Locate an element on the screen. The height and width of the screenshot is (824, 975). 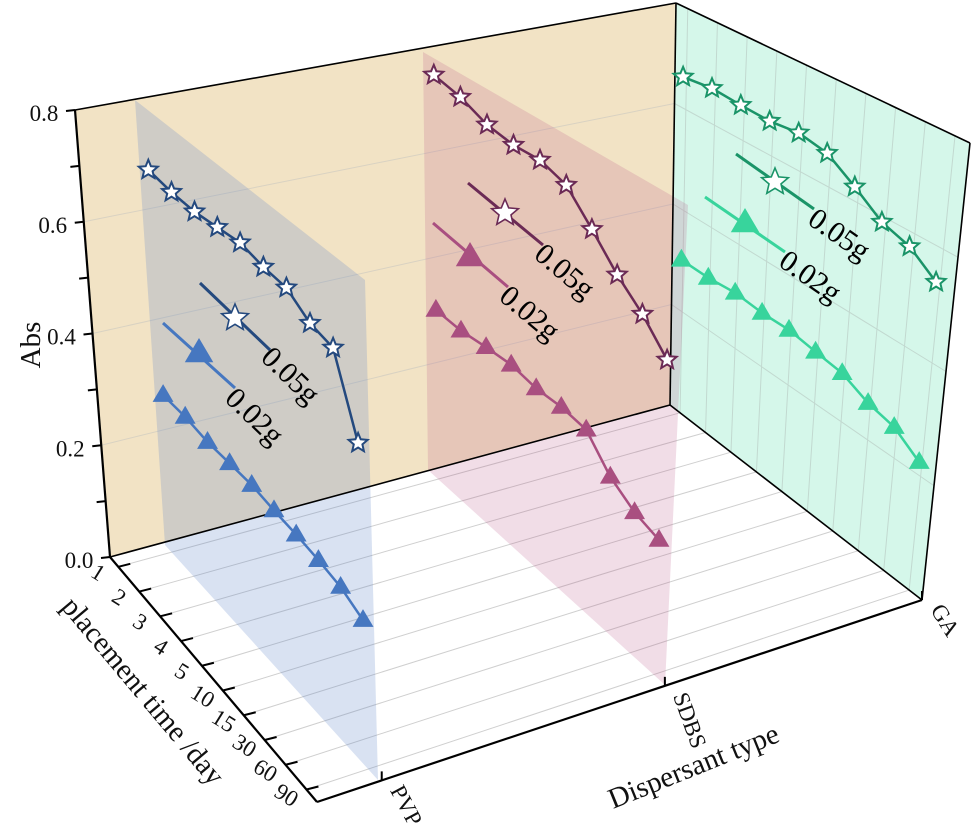
z-tick-label: PVP is located at coordinates (406, 802).